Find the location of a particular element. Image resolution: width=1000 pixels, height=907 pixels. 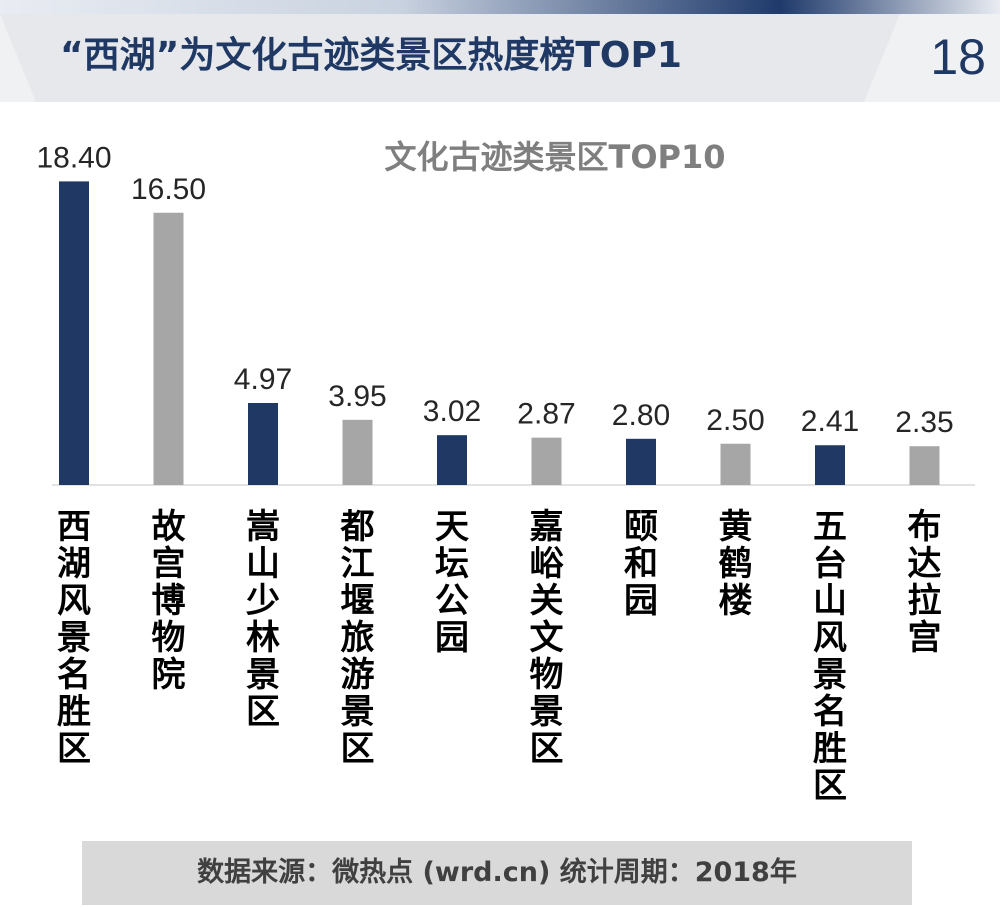

data-label: 2.87 is located at coordinates (546, 414).